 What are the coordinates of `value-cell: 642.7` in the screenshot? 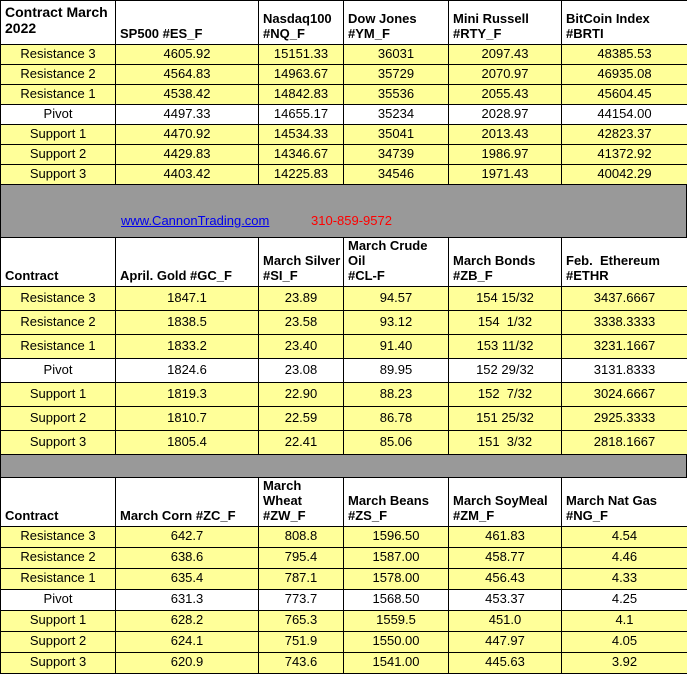 It's located at (187, 536).